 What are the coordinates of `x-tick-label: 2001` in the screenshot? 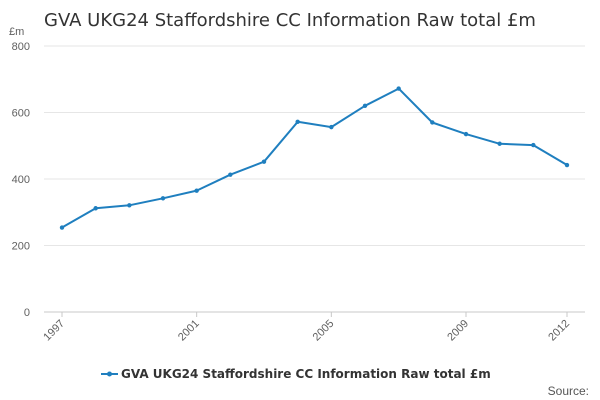 It's located at (189, 331).